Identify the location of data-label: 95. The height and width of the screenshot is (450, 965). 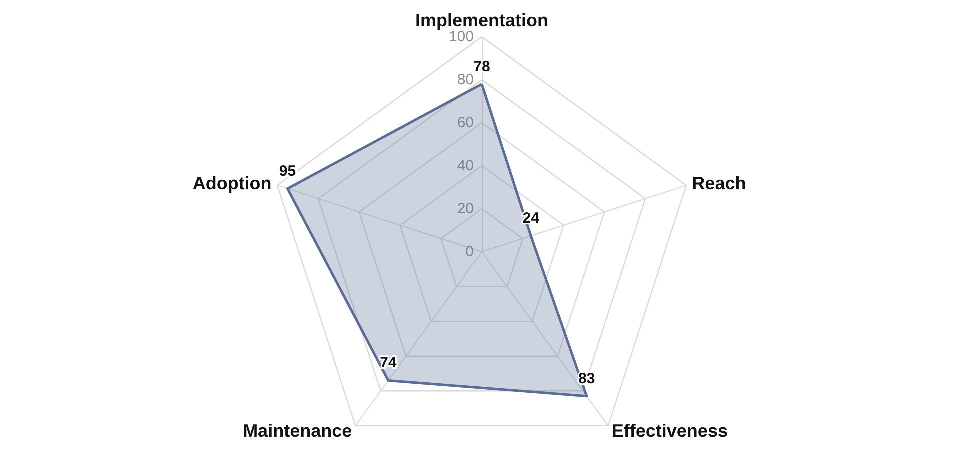
(287, 171).